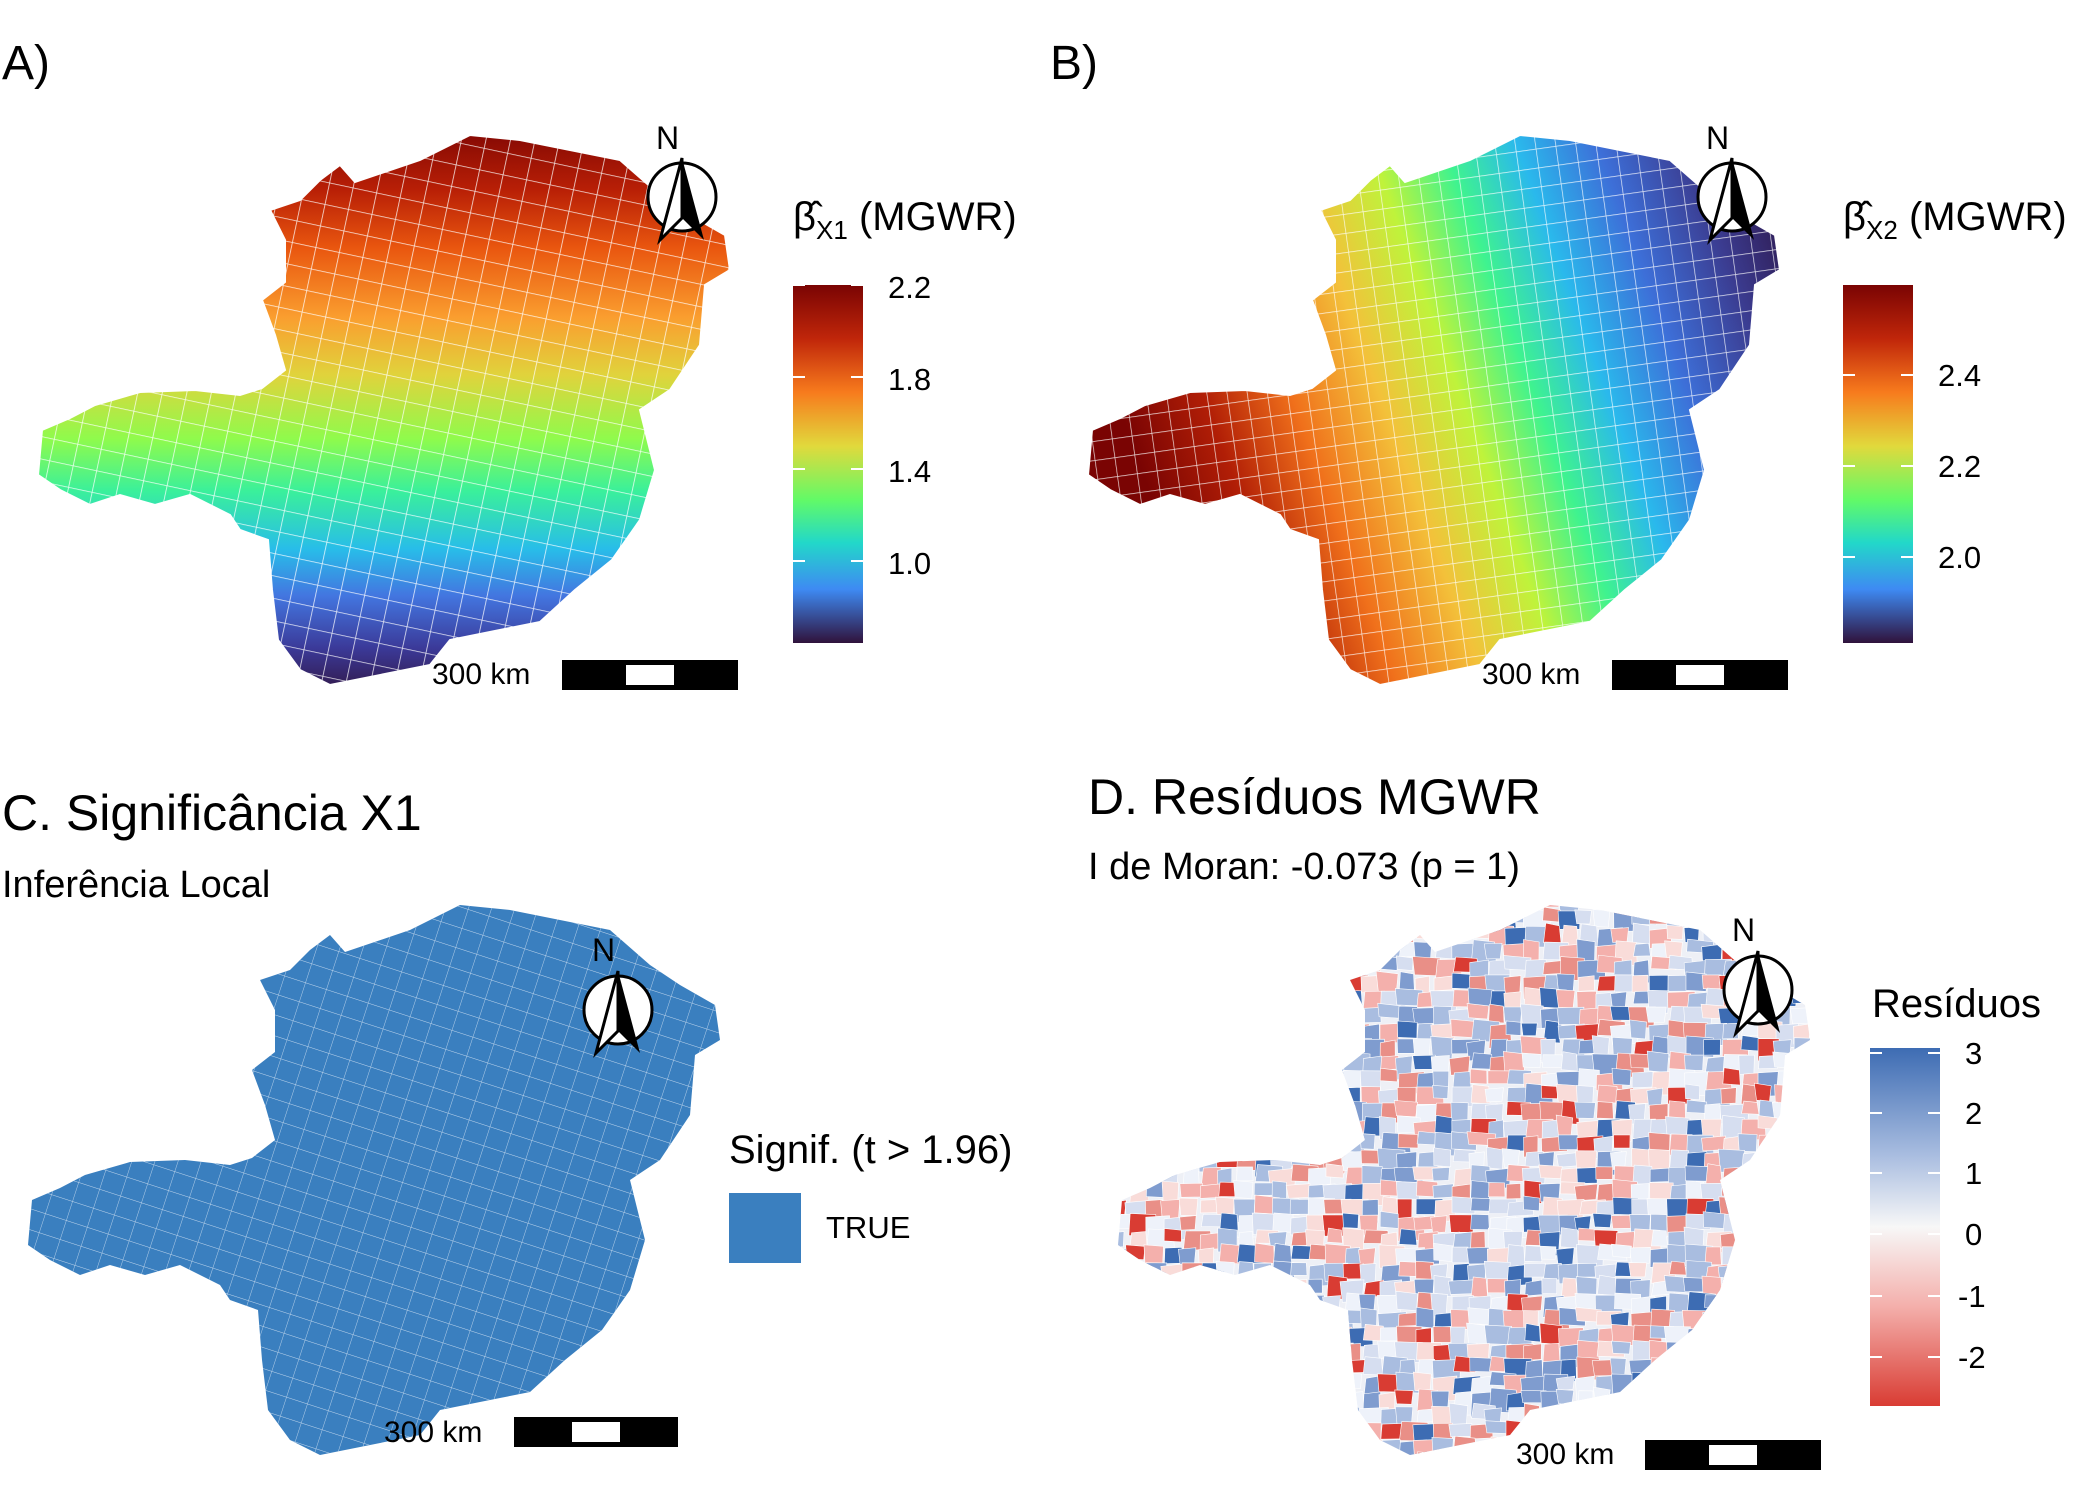 This screenshot has height=1500, width=2100. What do you see at coordinates (604, 950) in the screenshot?
I see `panel-c-north-label: N` at bounding box center [604, 950].